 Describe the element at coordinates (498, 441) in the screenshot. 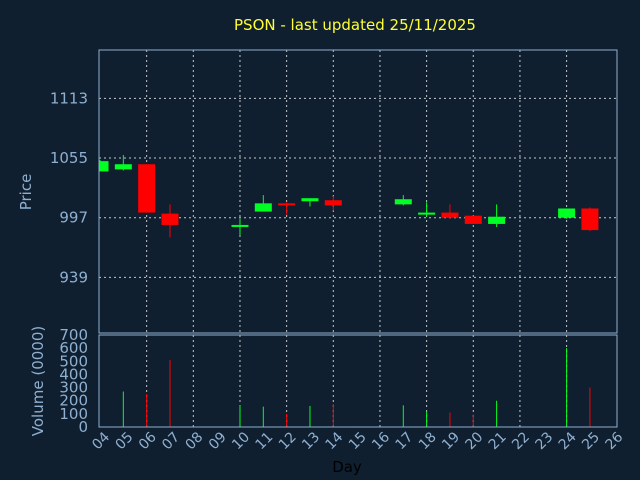

I see `x-tick-label: 21` at that location.